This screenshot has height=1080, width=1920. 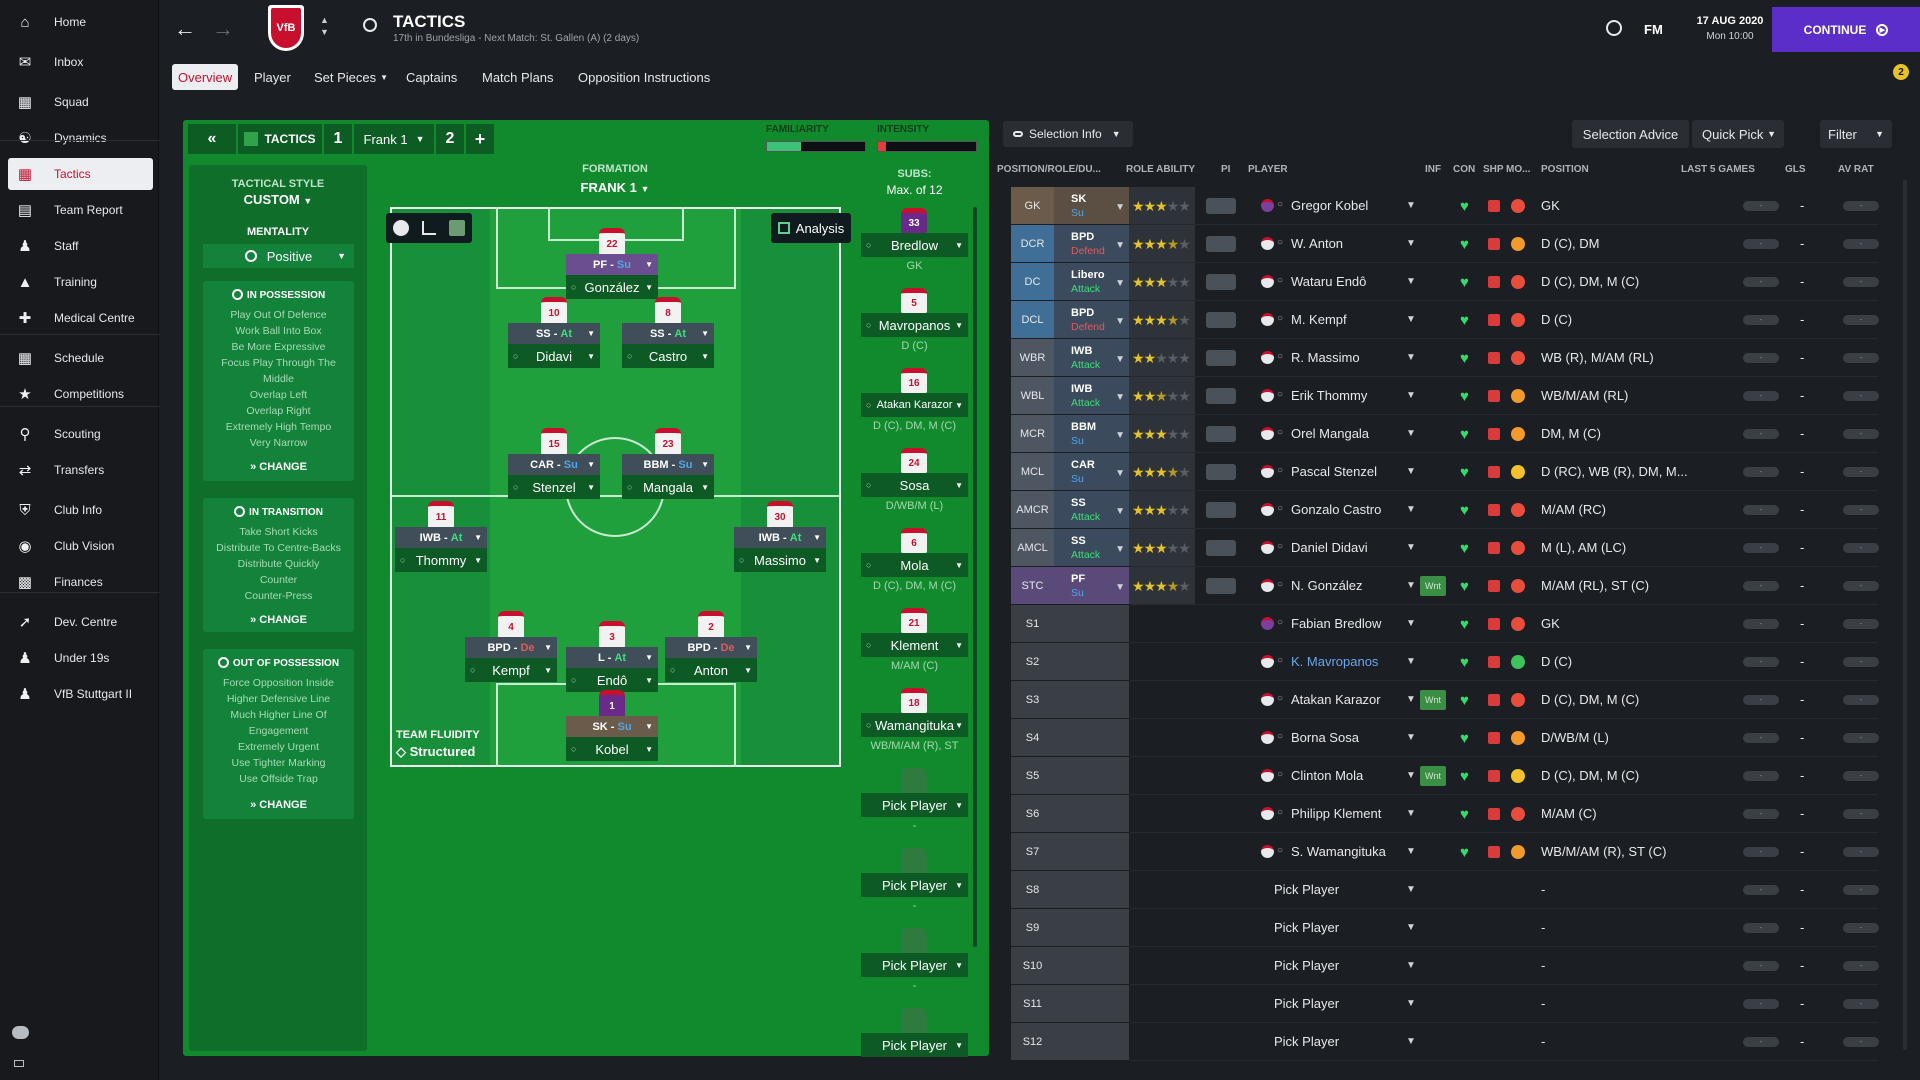 What do you see at coordinates (80, 358) in the screenshot?
I see `nav-item-schedule: ▦ Schedule` at bounding box center [80, 358].